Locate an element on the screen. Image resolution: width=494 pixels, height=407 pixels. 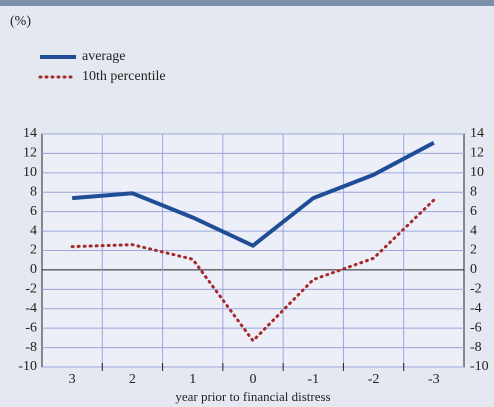
x-tick-label: 1 is located at coordinates (192, 379).